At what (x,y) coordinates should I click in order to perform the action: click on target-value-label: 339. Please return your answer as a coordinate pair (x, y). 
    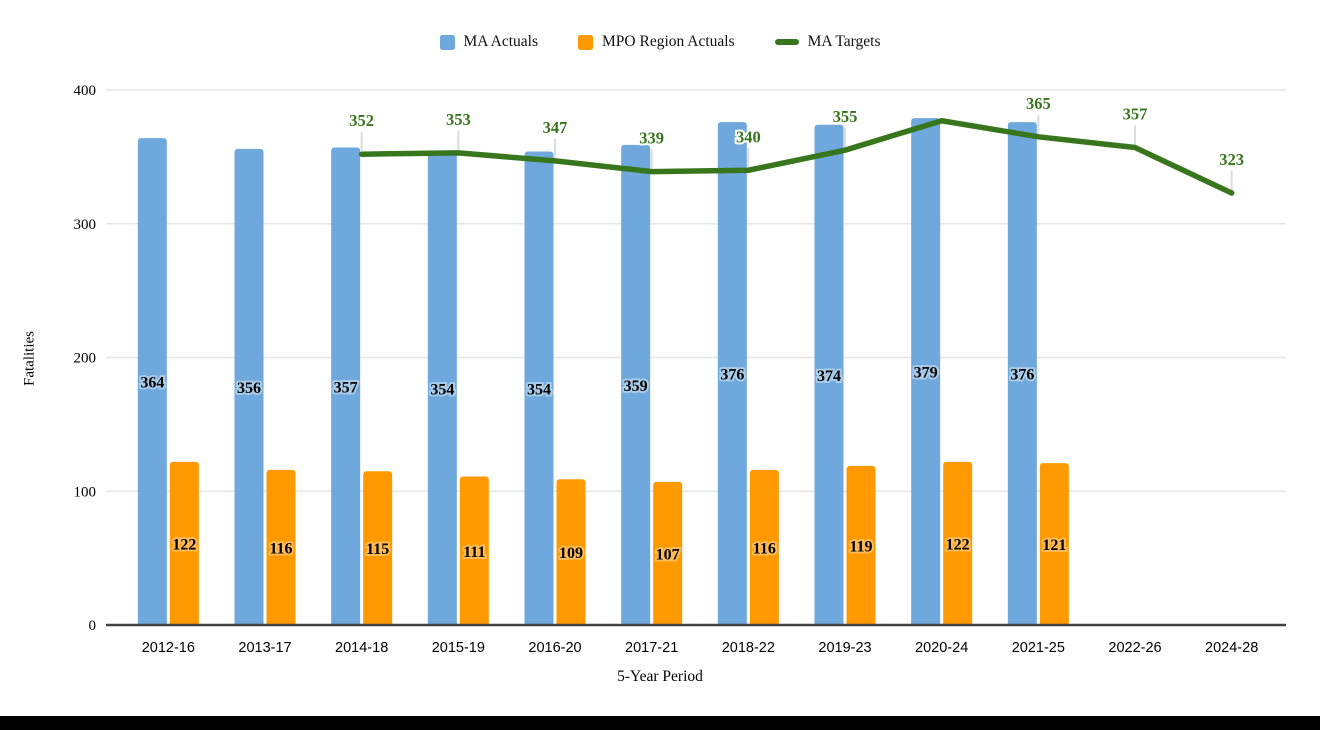
    Looking at the image, I should click on (651, 138).